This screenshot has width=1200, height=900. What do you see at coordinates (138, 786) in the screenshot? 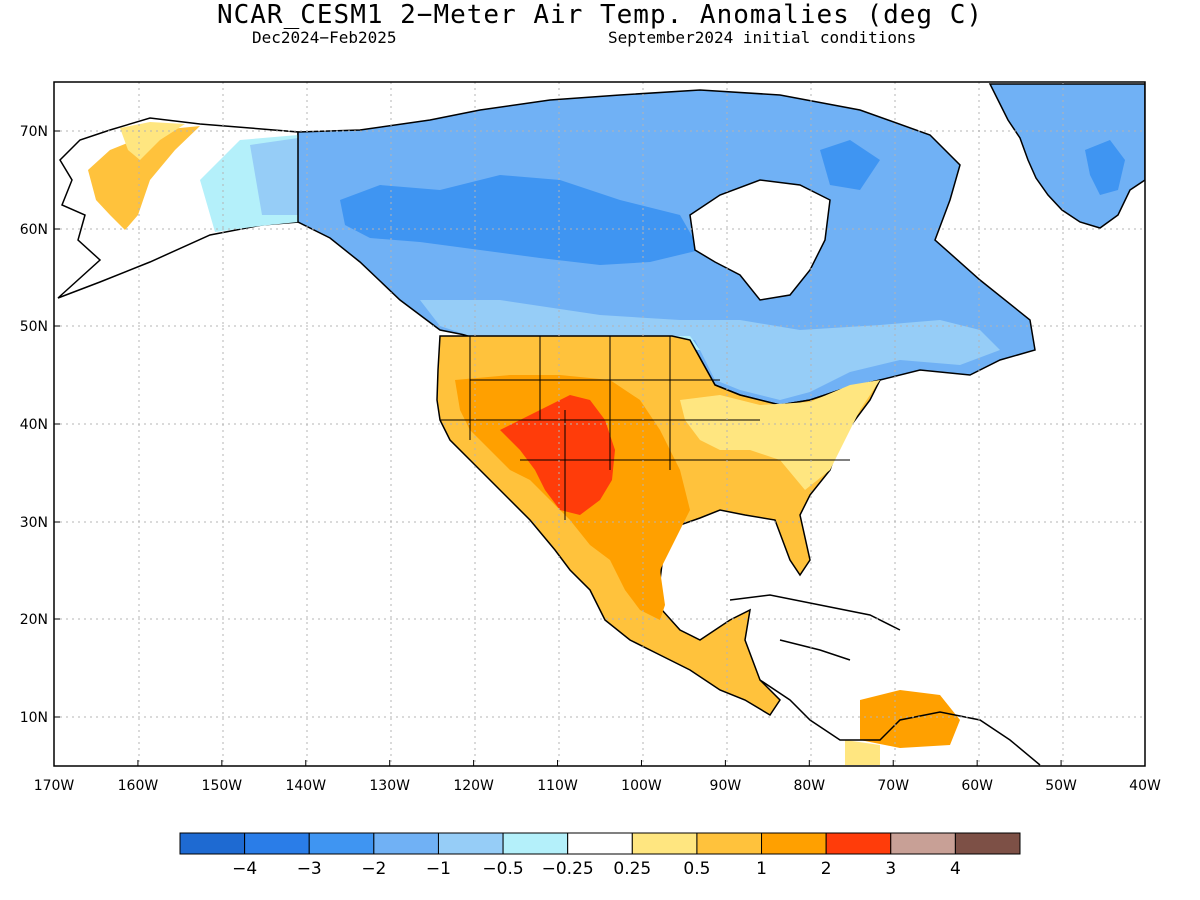
I see `lon-label: 160W` at bounding box center [138, 786].